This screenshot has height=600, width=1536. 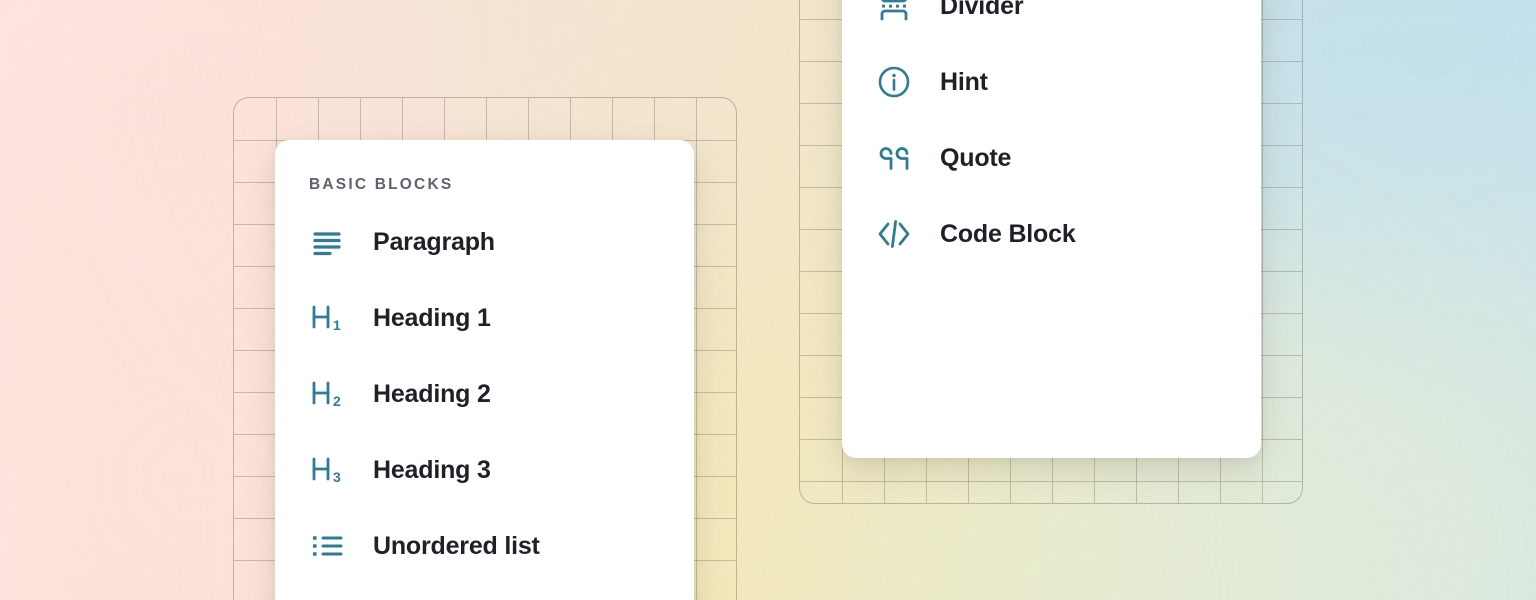 I want to click on block-item-label: Divider, so click(x=982, y=10).